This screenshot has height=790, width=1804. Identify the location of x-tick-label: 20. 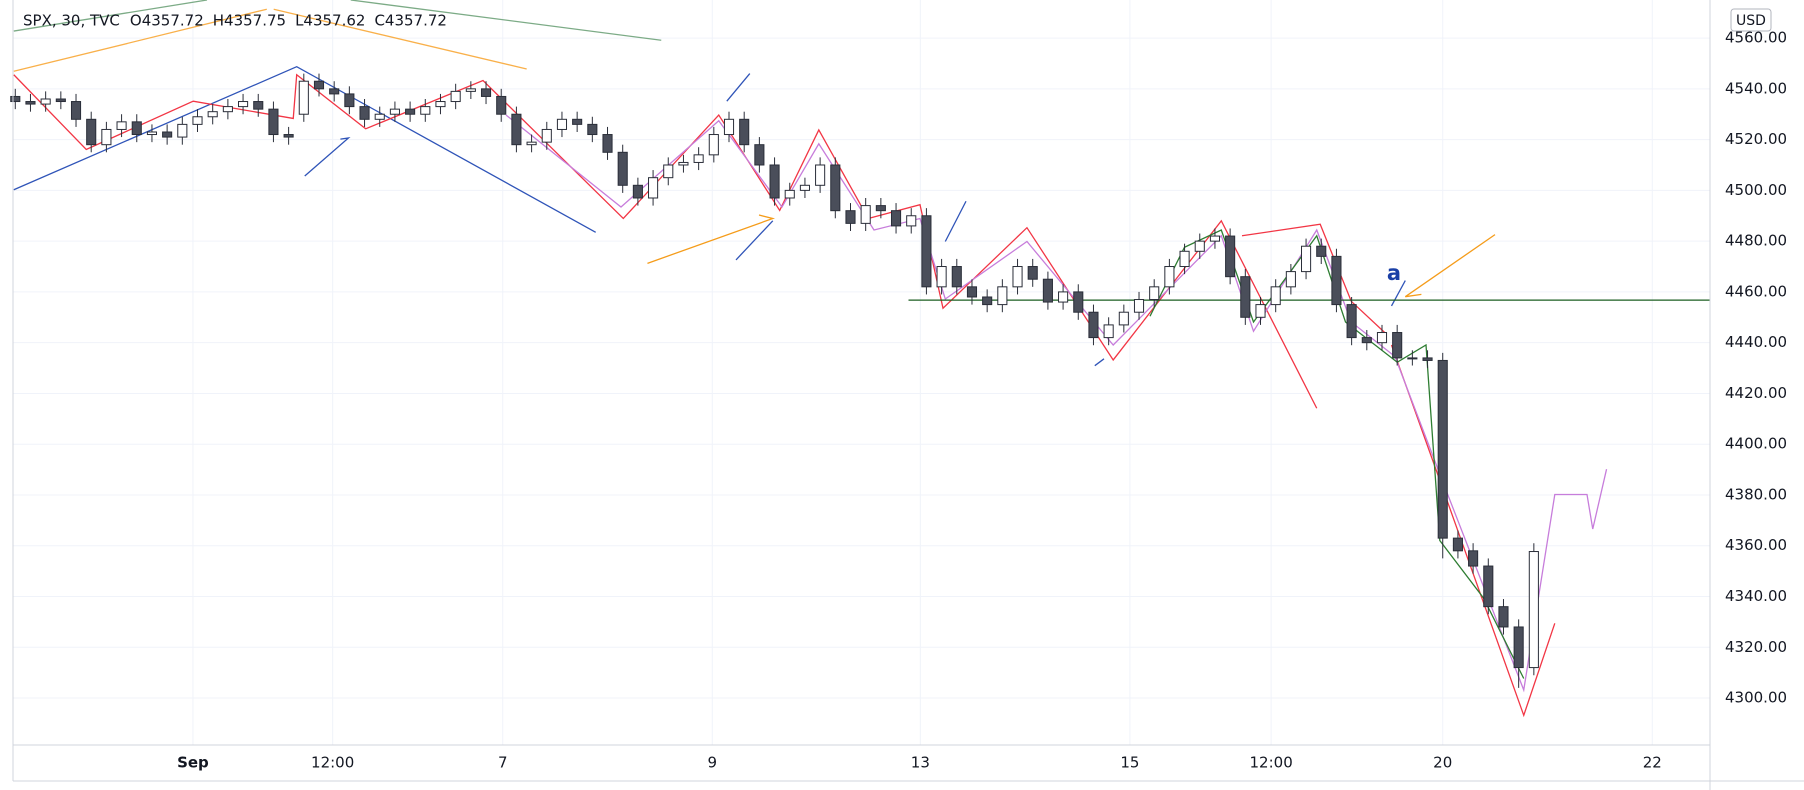
(1442, 763).